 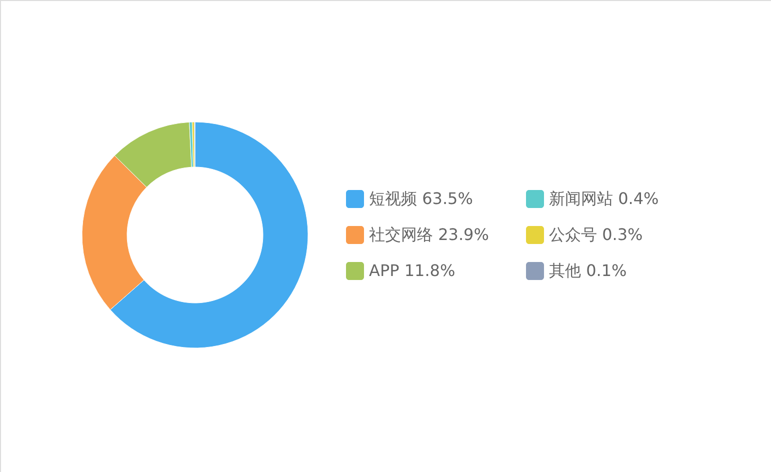 What do you see at coordinates (604, 198) in the screenshot?
I see `legend-label: 新闻网站 0.4%` at bounding box center [604, 198].